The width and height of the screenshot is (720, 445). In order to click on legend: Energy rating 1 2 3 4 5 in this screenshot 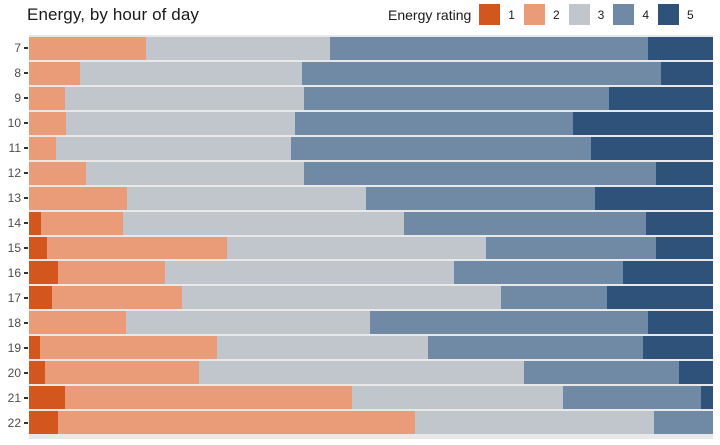, I will do `click(541, 14)`.